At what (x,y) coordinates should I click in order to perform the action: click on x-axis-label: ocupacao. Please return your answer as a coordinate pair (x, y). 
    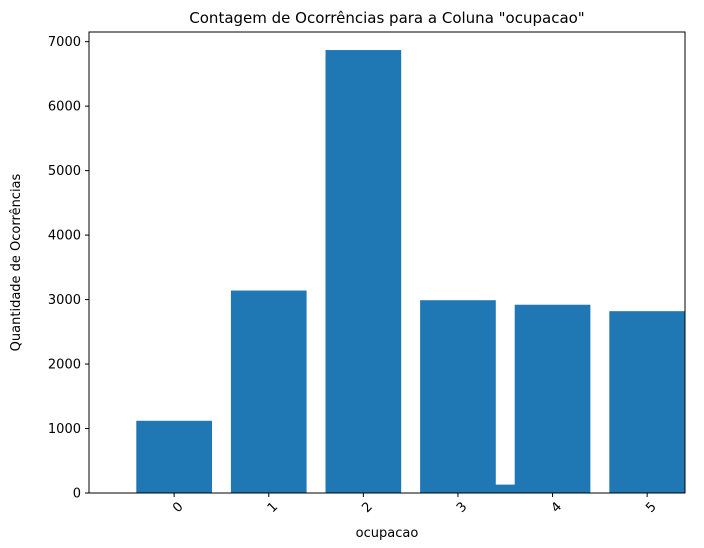
    Looking at the image, I should click on (387, 533).